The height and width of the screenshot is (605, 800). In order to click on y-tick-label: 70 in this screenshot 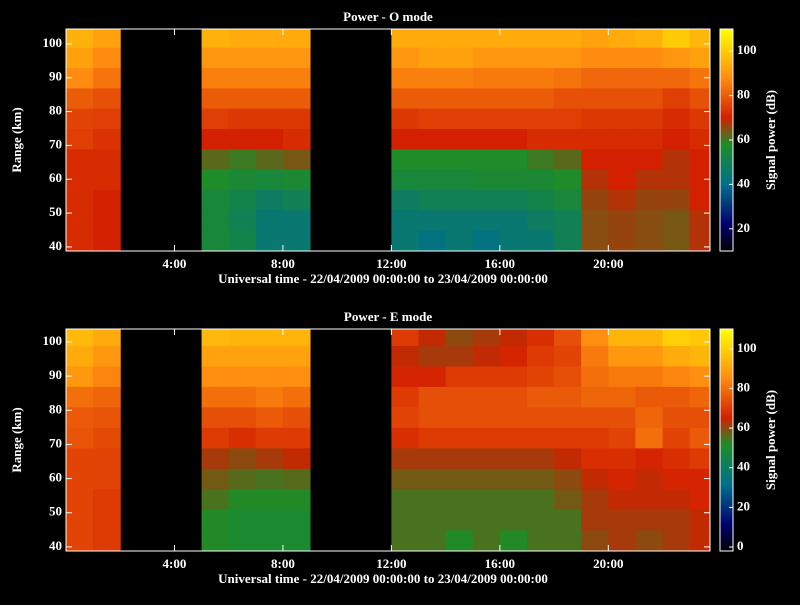, I will do `click(55, 442)`.